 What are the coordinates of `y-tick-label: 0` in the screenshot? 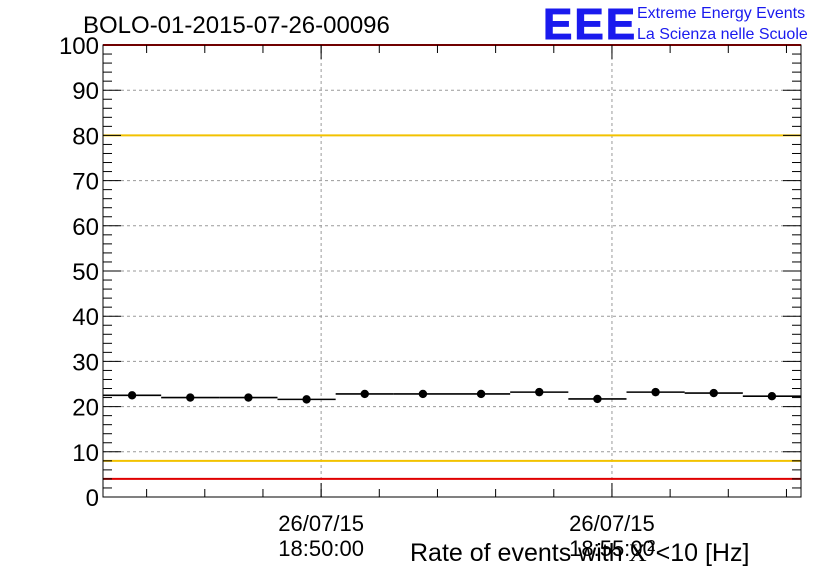 It's located at (92, 498).